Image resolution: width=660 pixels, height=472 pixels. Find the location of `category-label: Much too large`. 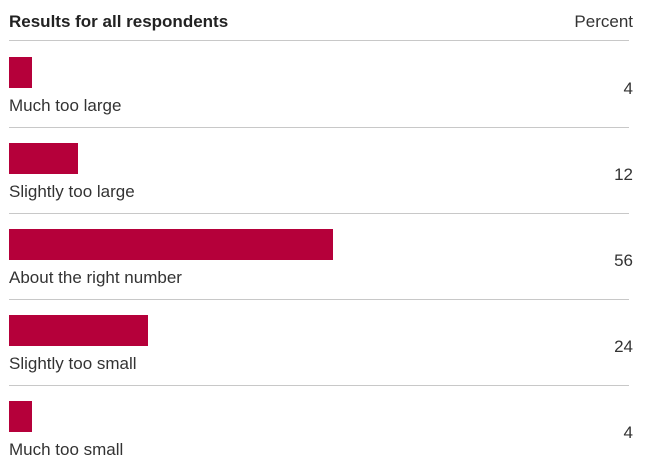

category-label: Much too large is located at coordinates (65, 105).